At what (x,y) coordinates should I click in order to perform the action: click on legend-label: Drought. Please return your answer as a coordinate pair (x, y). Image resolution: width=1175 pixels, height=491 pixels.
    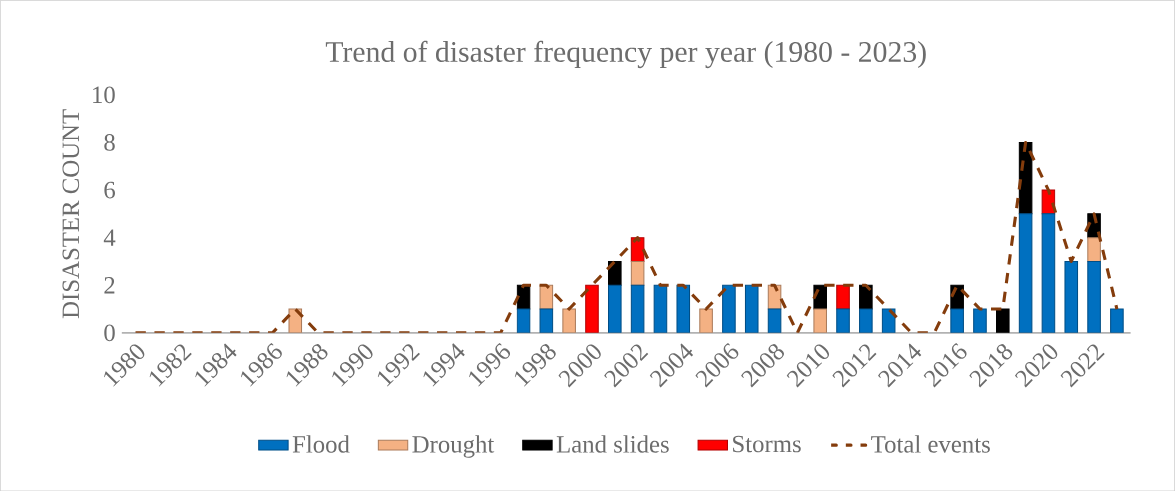
    Looking at the image, I should click on (453, 446).